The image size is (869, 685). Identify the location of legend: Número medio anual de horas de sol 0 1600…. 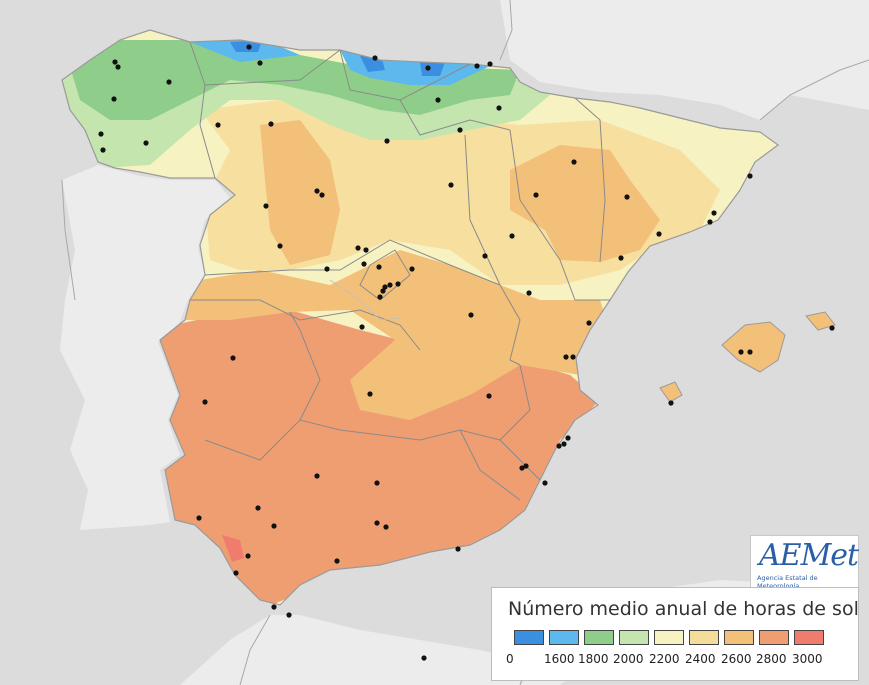
(675, 634).